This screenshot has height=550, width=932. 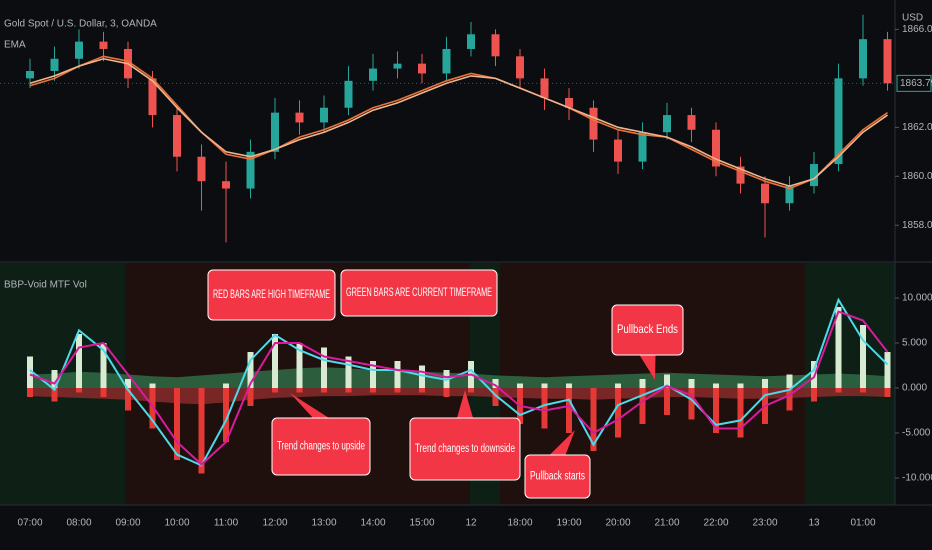 What do you see at coordinates (917, 298) in the screenshot?
I see `indicator-tick-label: 10.000` at bounding box center [917, 298].